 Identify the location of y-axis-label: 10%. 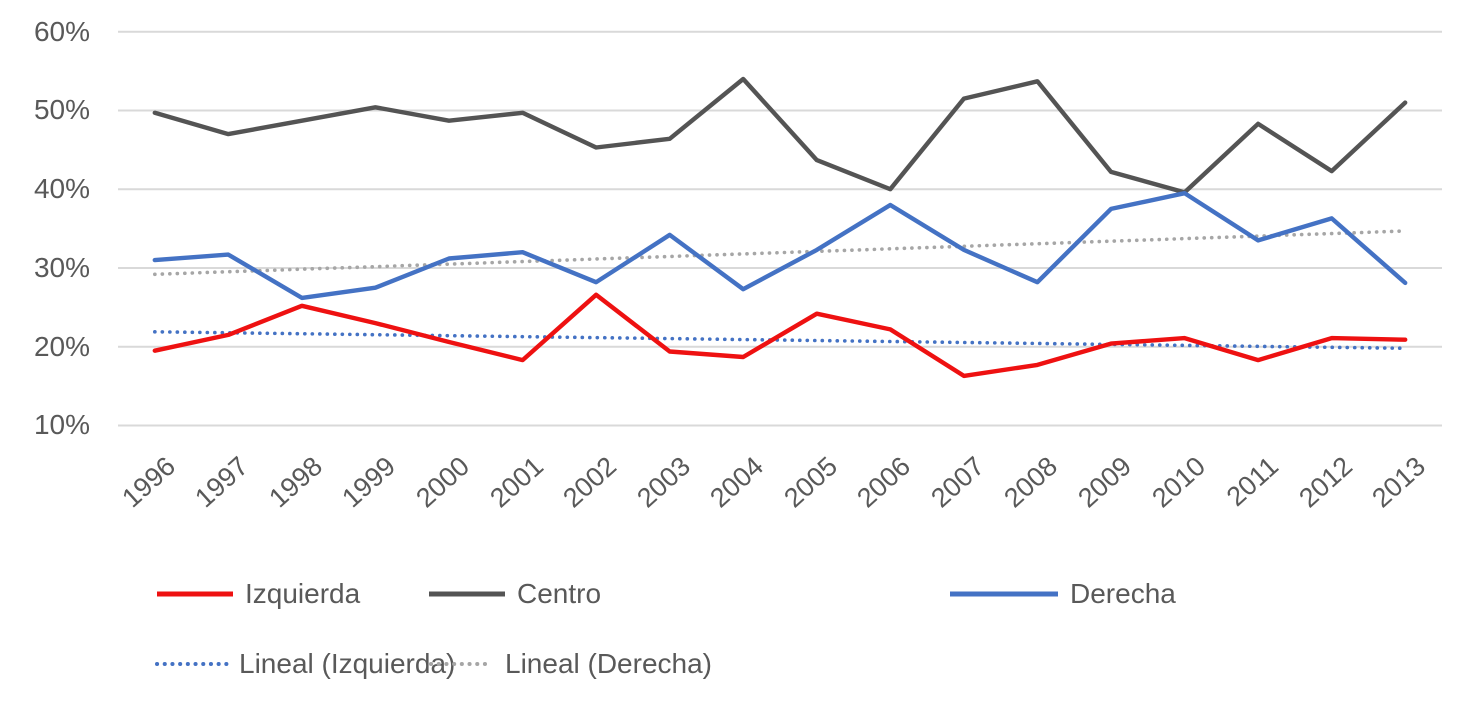
(61, 424).